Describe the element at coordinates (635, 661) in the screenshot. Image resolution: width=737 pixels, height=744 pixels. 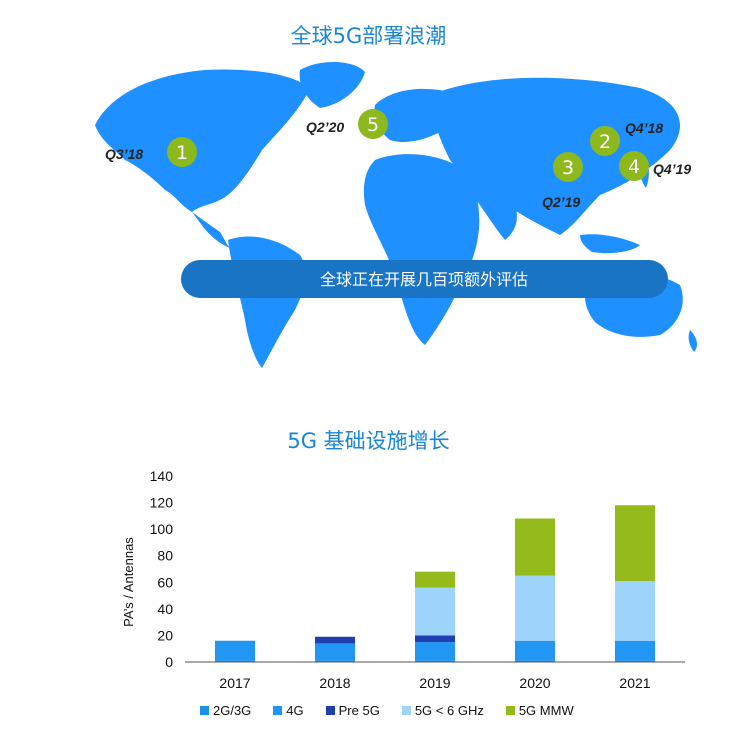
I see `bar-segment-2021-2g-3g` at that location.